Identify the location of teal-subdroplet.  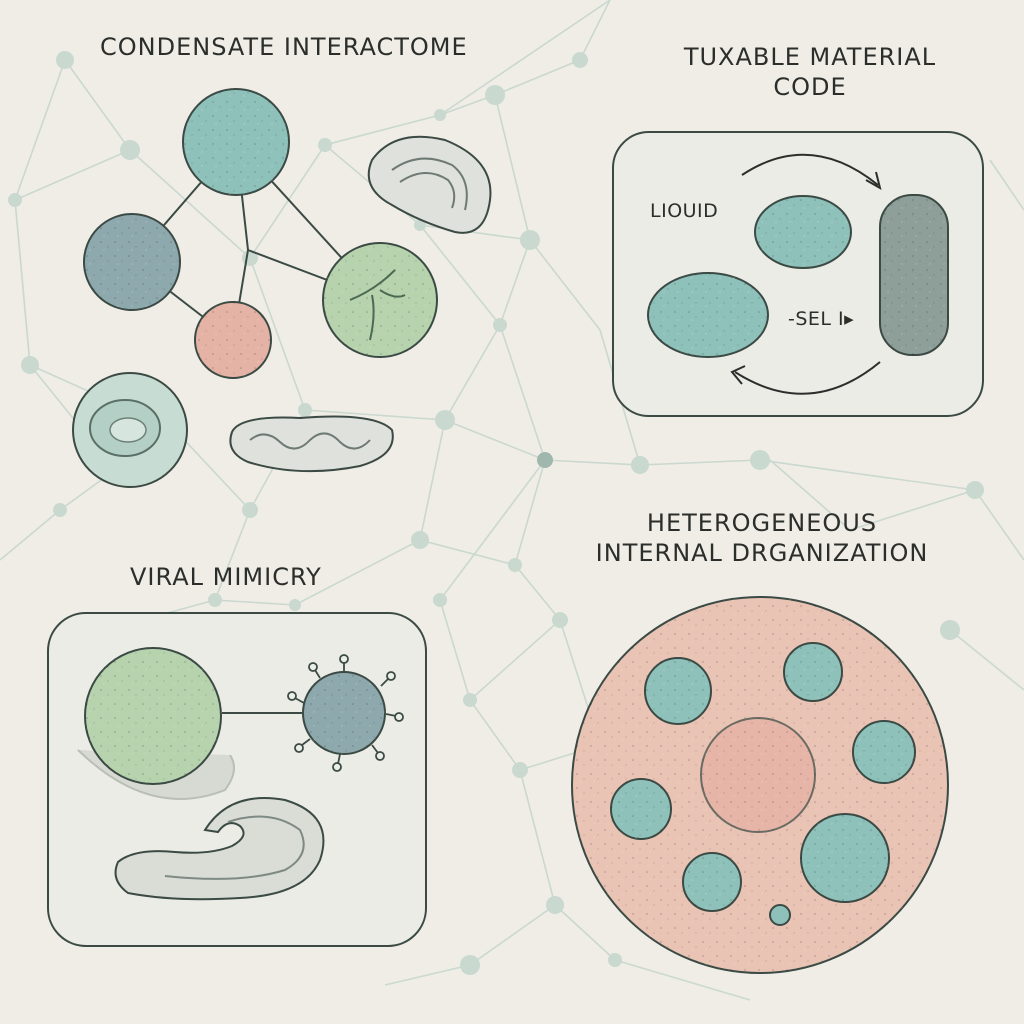
(780, 915).